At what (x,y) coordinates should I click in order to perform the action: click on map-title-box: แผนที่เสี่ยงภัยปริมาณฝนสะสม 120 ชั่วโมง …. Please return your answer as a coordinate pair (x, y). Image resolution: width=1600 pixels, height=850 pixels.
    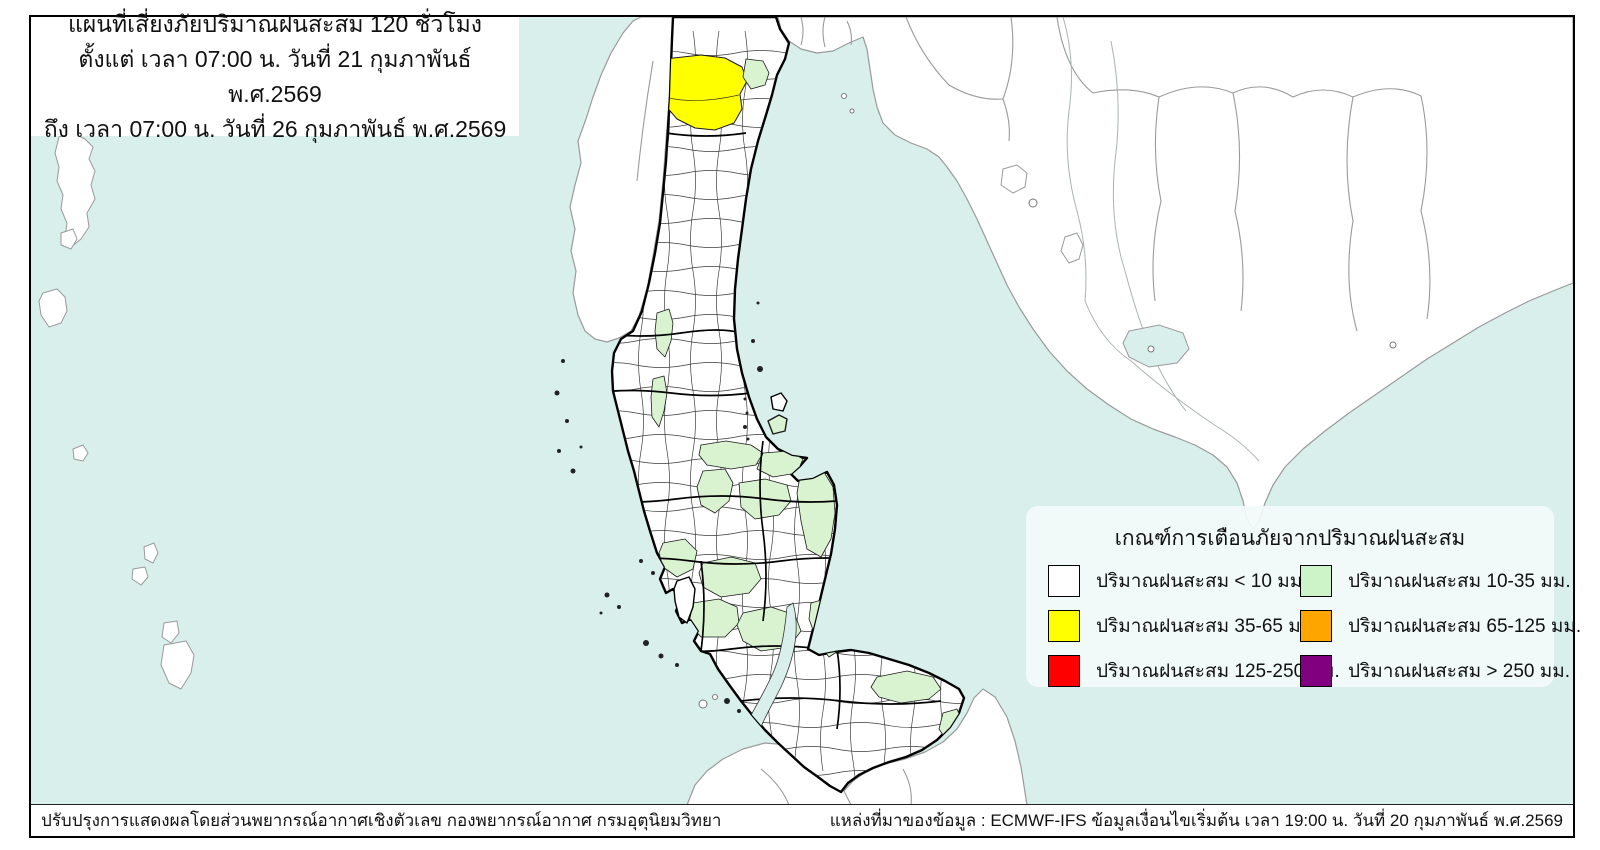
    Looking at the image, I should click on (275, 76).